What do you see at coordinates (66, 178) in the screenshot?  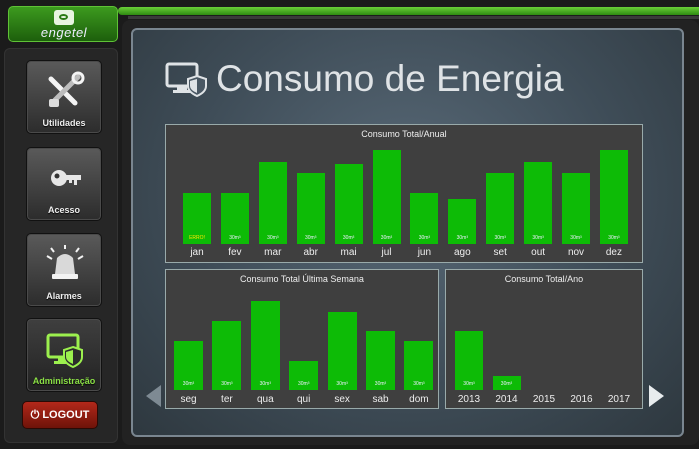 I see `keys-icon` at bounding box center [66, 178].